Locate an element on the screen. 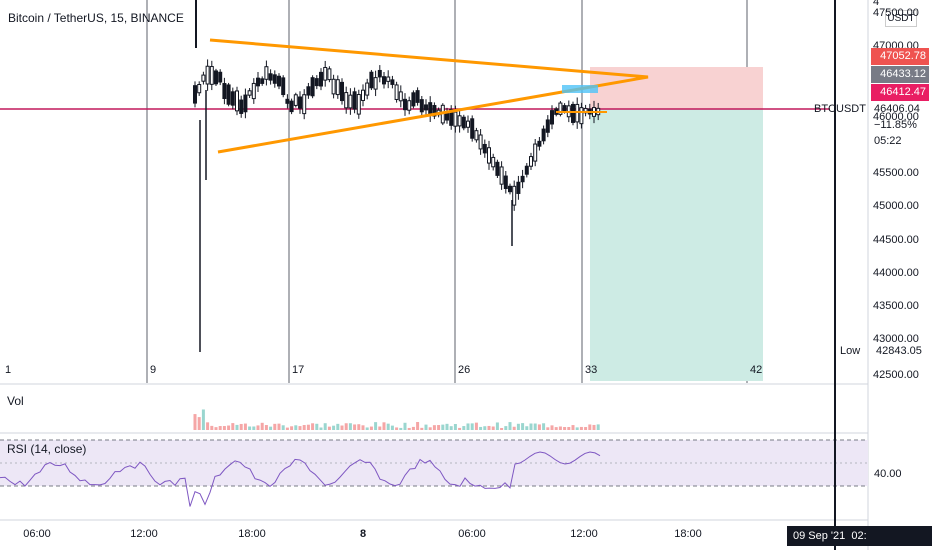  bar-number-label: 26 is located at coordinates (464, 370).